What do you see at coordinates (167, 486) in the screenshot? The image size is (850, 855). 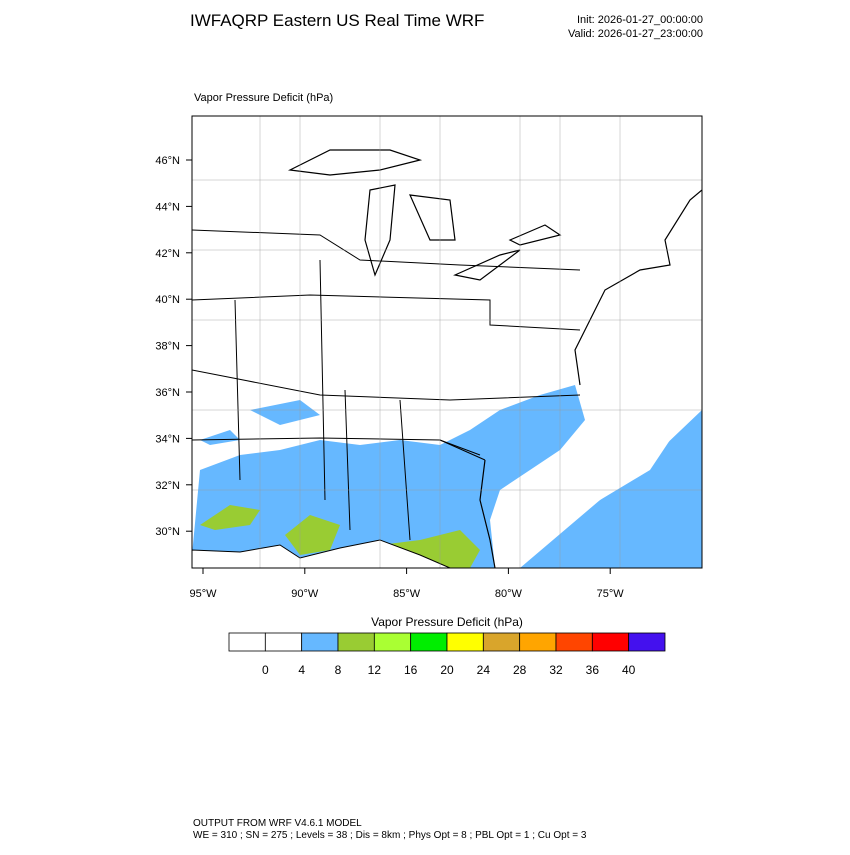 I see `lat-label: 32°N` at bounding box center [167, 486].